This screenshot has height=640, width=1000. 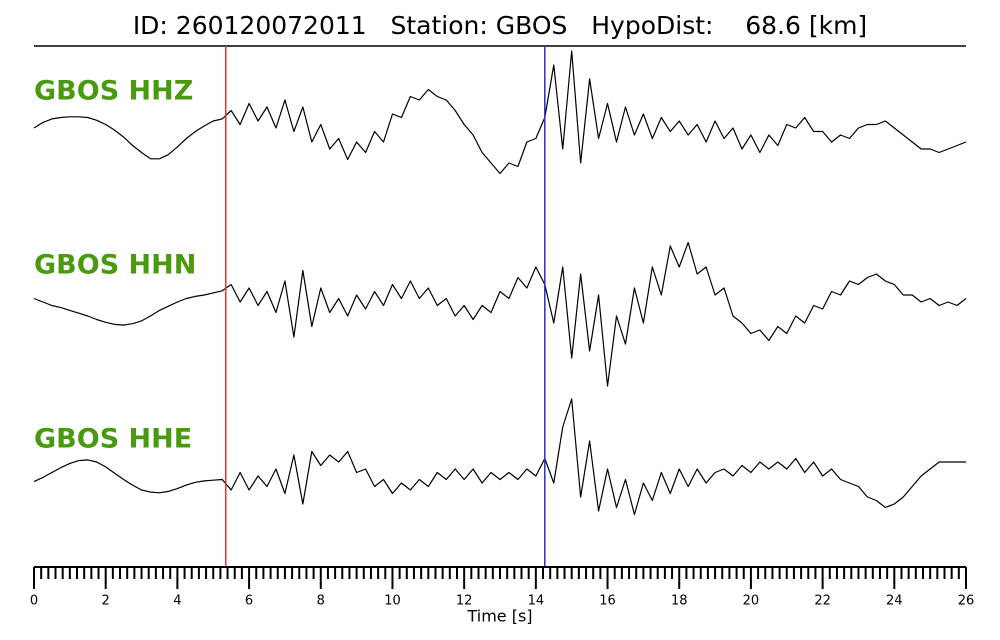 What do you see at coordinates (115, 265) in the screenshot?
I see `trace-label: GBOS HHN` at bounding box center [115, 265].